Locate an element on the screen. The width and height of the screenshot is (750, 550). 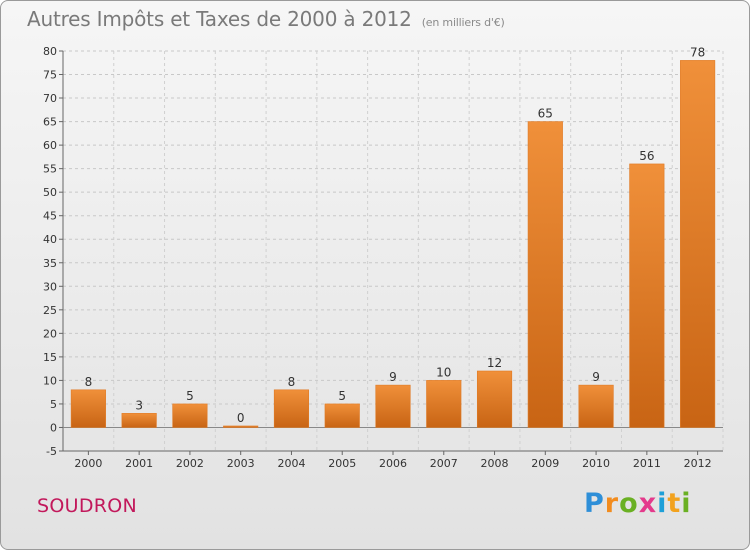
bar-2006 is located at coordinates (393, 406).